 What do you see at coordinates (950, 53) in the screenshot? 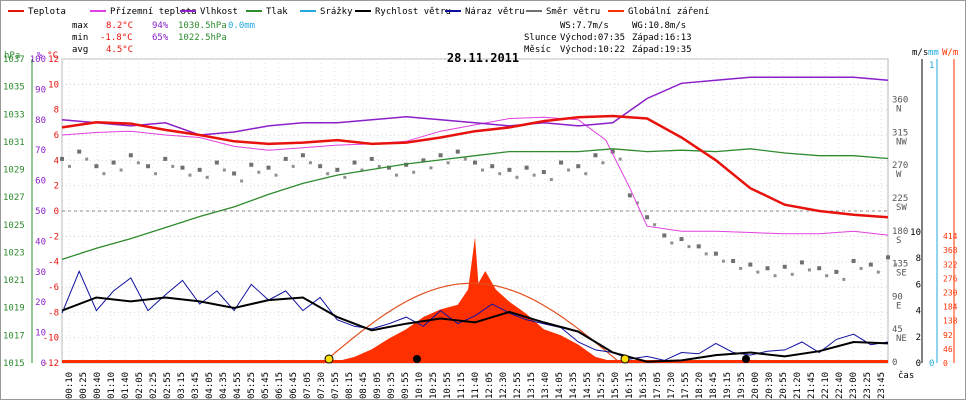
I see `axis-unit-wm: W/m` at bounding box center [950, 53].